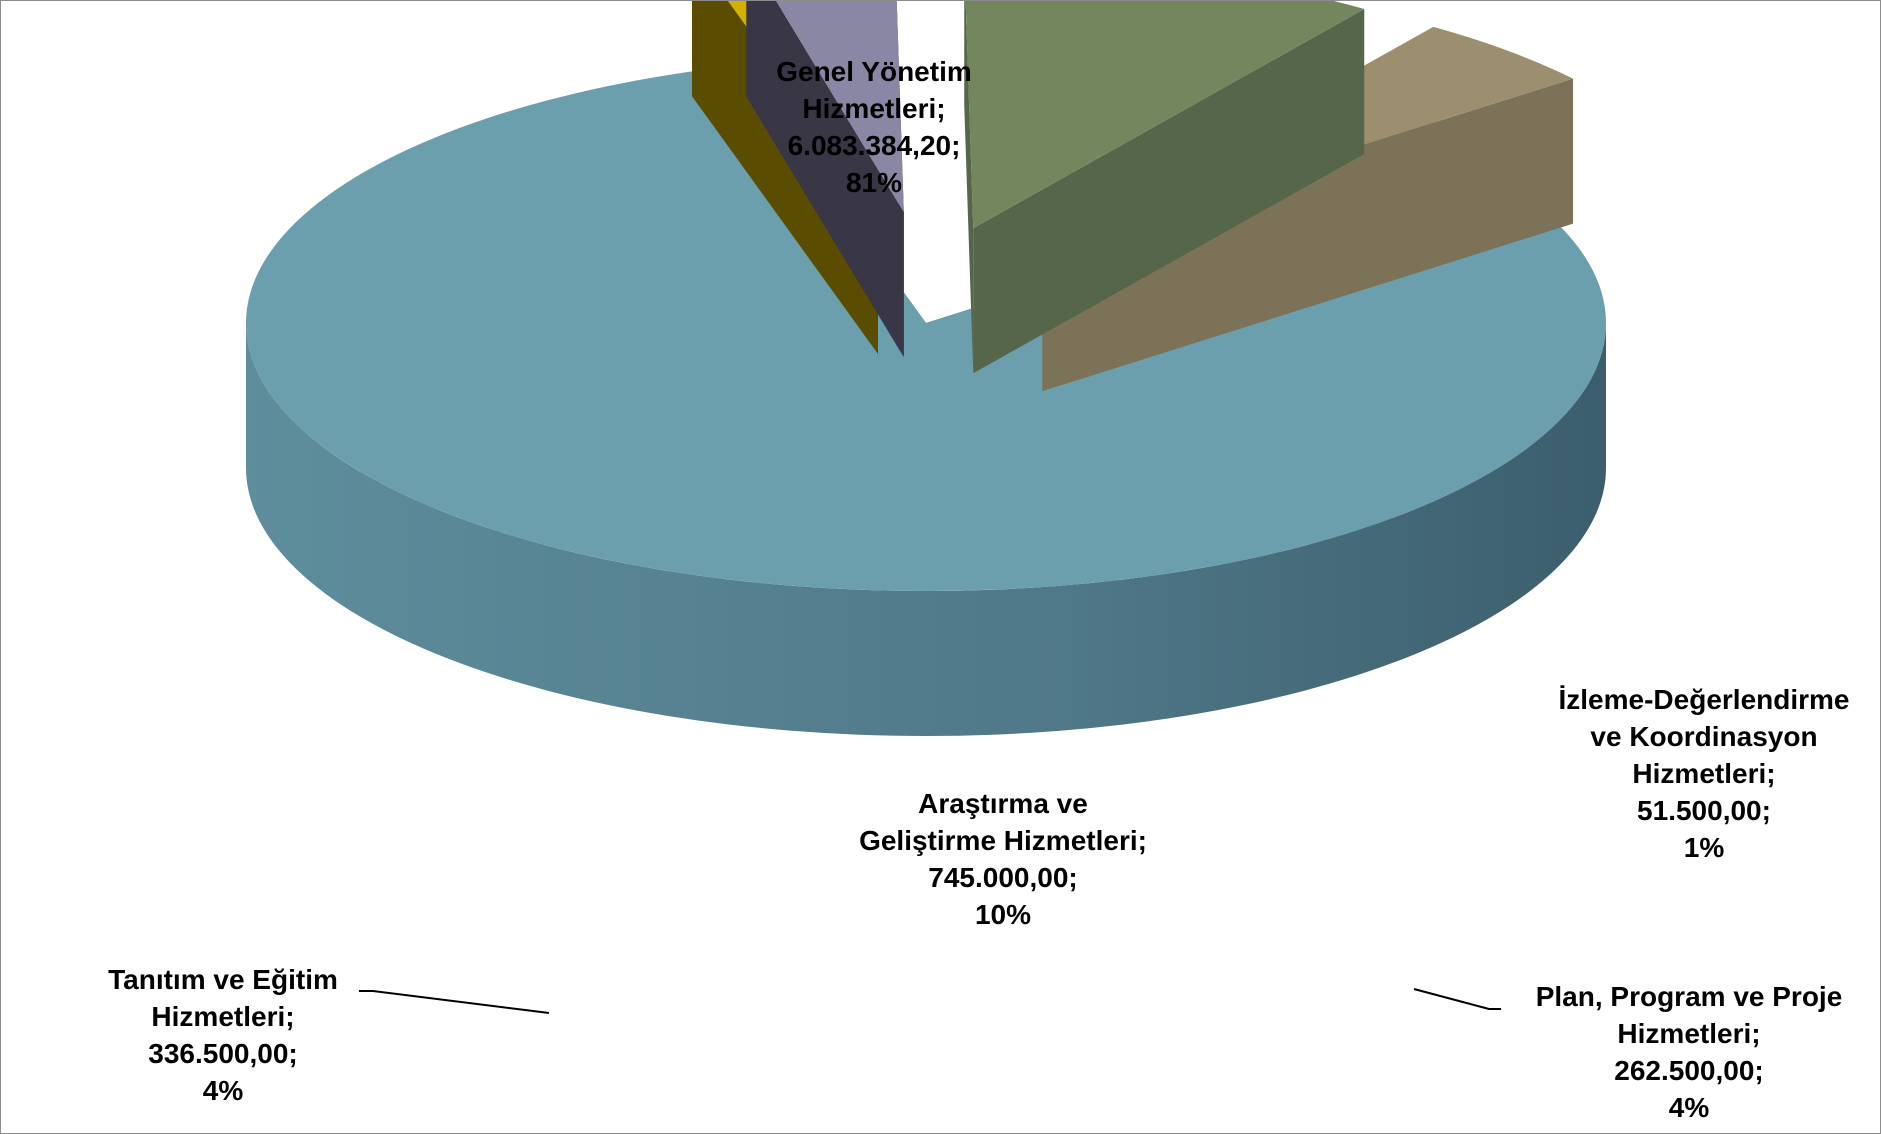 Image resolution: width=1881 pixels, height=1134 pixels. I want to click on slice-name-line: İzleme-Değerlendirme, so click(1704, 699).